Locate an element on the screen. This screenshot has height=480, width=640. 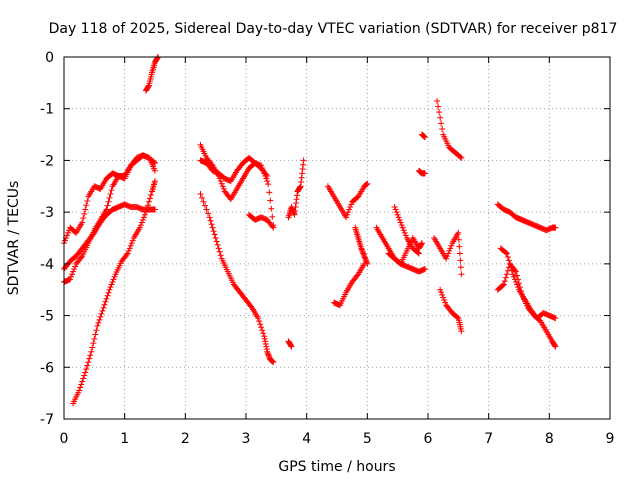
x-tick-label: 4 is located at coordinates (306, 439).